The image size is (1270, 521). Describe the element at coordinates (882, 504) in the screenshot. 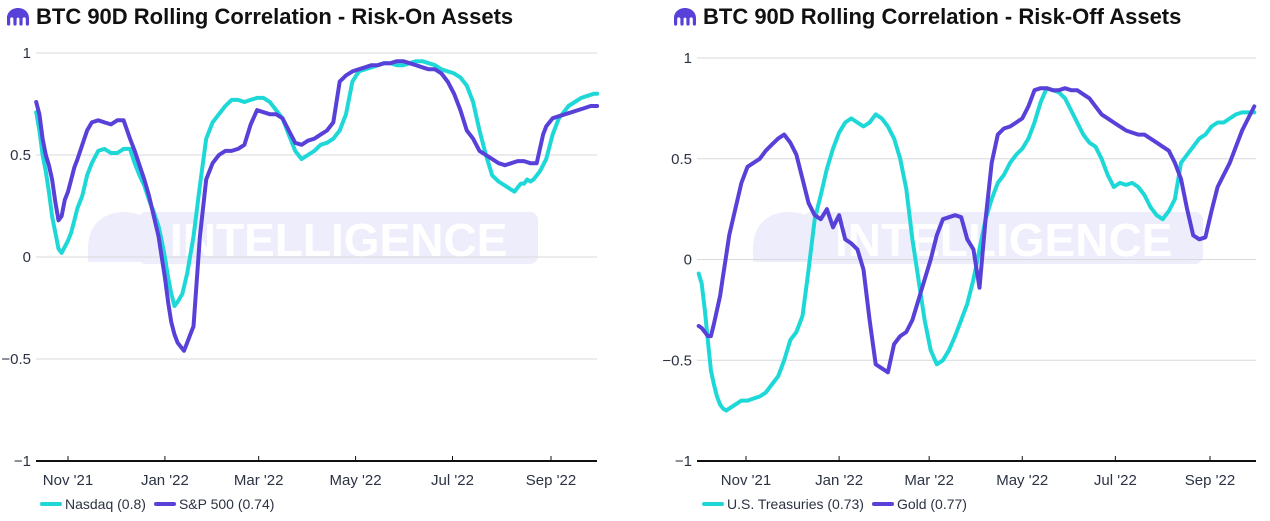

I see `legend-swatch-gold` at that location.